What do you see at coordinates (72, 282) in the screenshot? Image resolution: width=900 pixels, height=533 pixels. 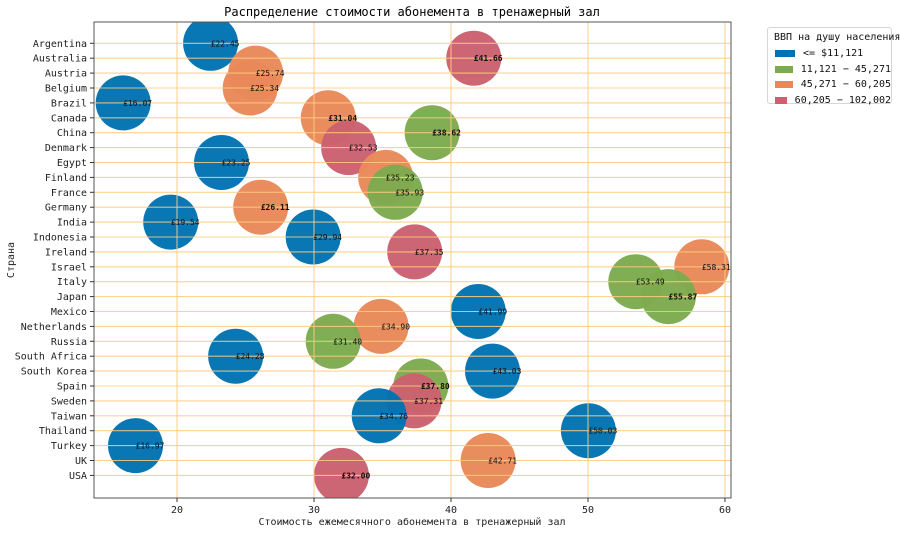 I see `y-tick-label: Italy` at bounding box center [72, 282].